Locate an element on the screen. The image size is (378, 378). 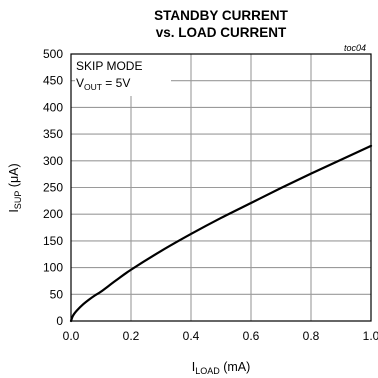
y-tick-label: 50 is located at coordinates (57, 294).